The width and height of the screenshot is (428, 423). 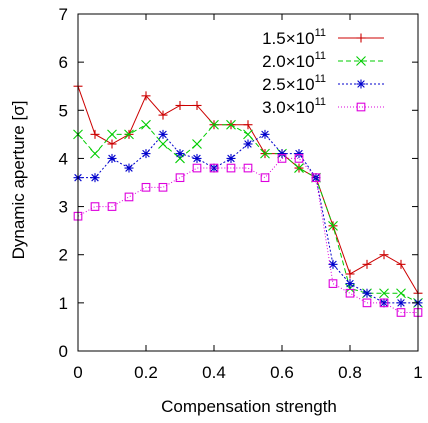 What do you see at coordinates (294, 37) in the screenshot?
I see `legend-label: 1.5×10¹¹` at bounding box center [294, 37].